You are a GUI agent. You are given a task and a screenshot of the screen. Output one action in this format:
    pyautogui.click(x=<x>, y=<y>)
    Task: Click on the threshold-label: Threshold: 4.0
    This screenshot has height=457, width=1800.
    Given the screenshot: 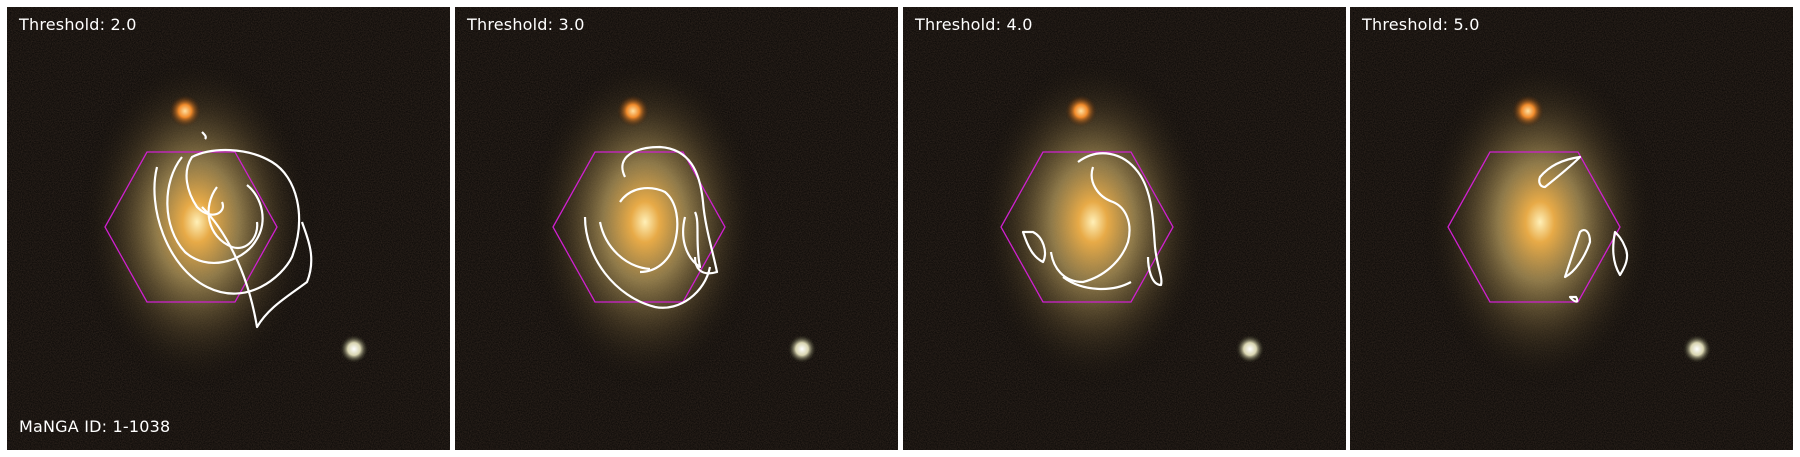 What is the action you would take?
    pyautogui.click(x=974, y=24)
    